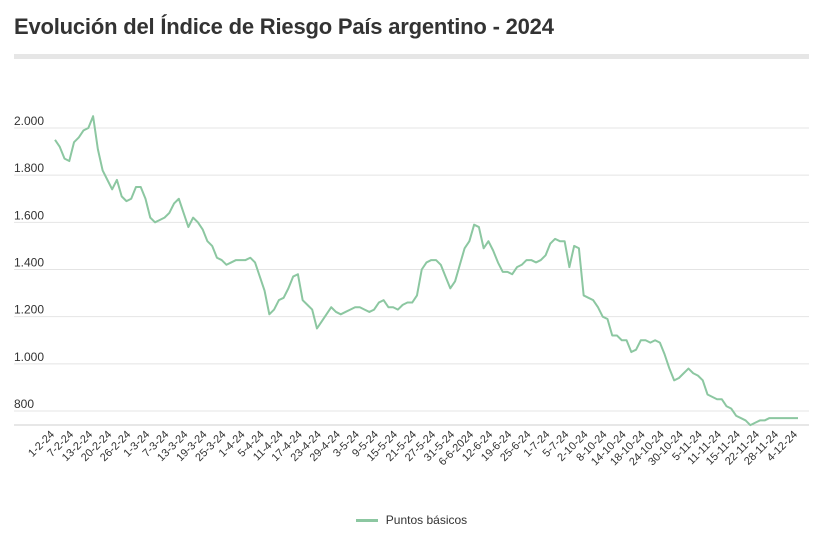  I want to click on y-tick-label: 800, so click(24, 404).